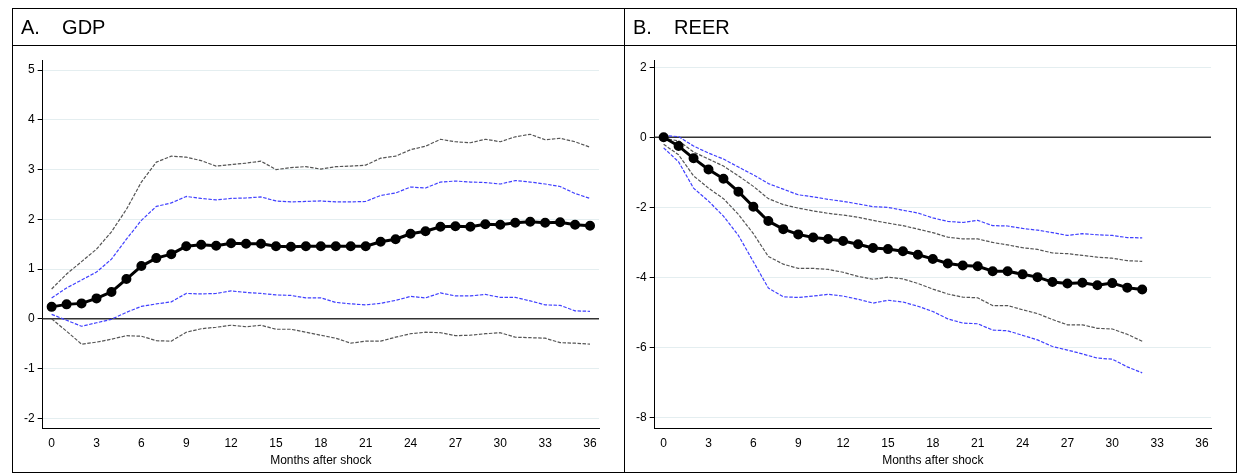  Describe the element at coordinates (31, 168) in the screenshot. I see `y-tick-label: 3` at that location.